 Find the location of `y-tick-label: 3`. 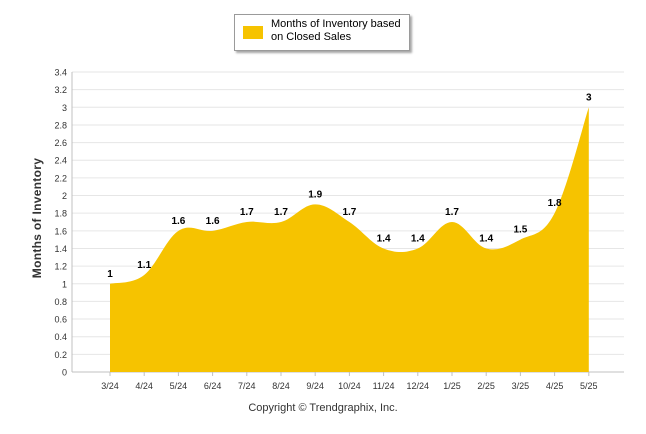

y-tick-label: 3 is located at coordinates (64, 108).